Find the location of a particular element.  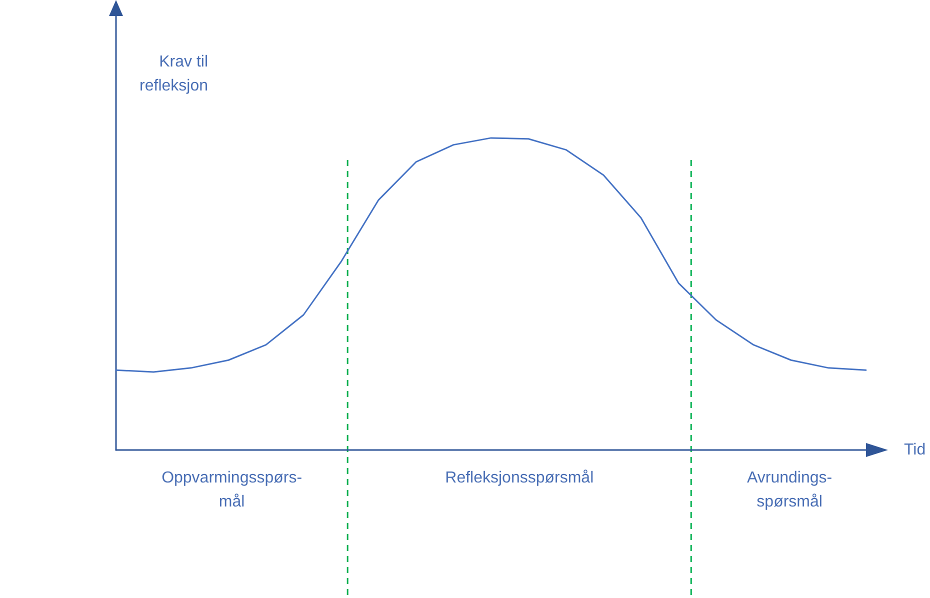

text: Avrundings- spørsmål is located at coordinates (789, 490).